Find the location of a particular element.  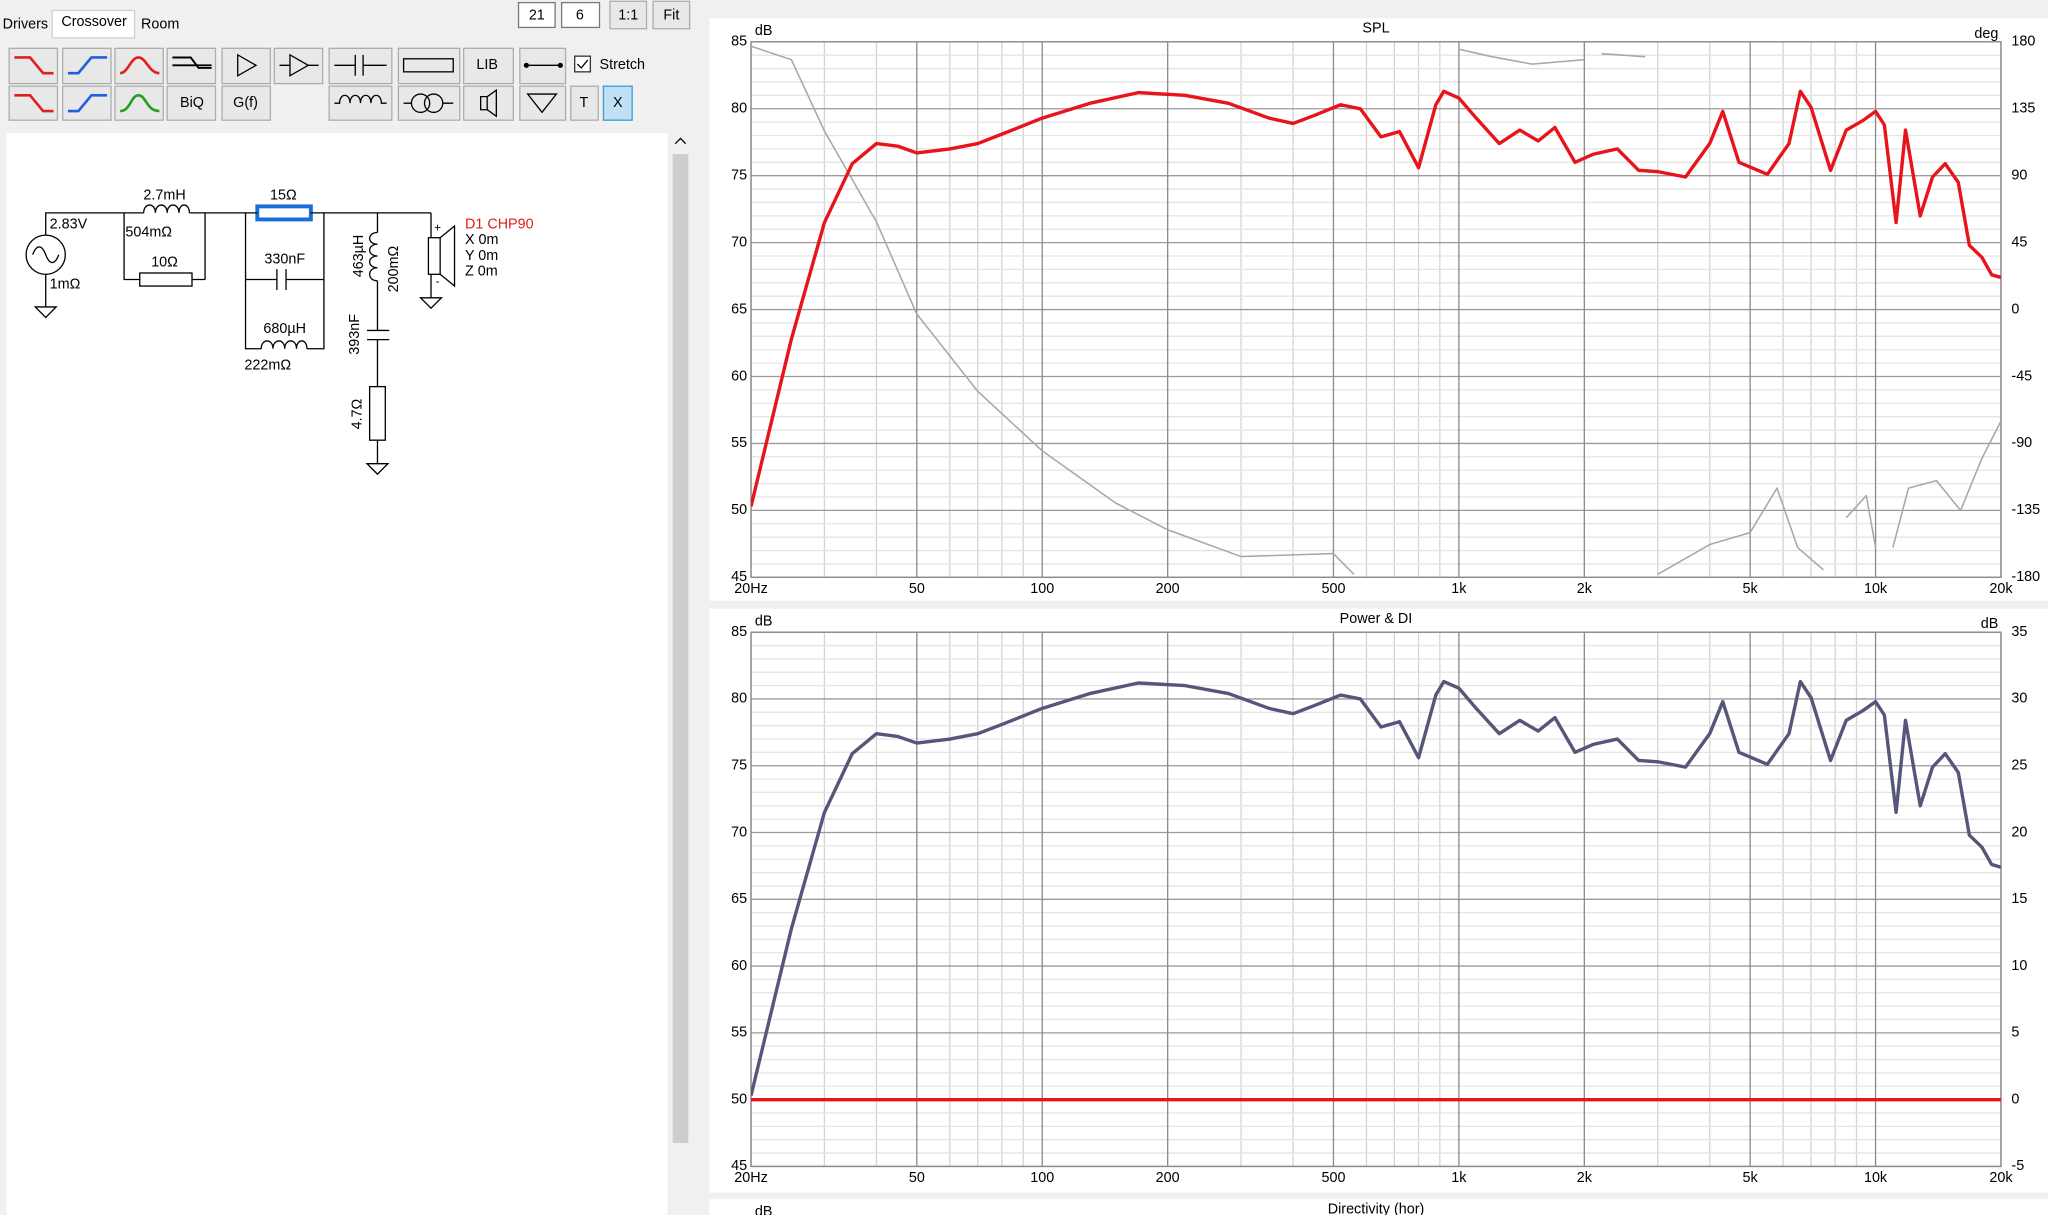

y2-tick-label: -135 is located at coordinates (2025, 510).